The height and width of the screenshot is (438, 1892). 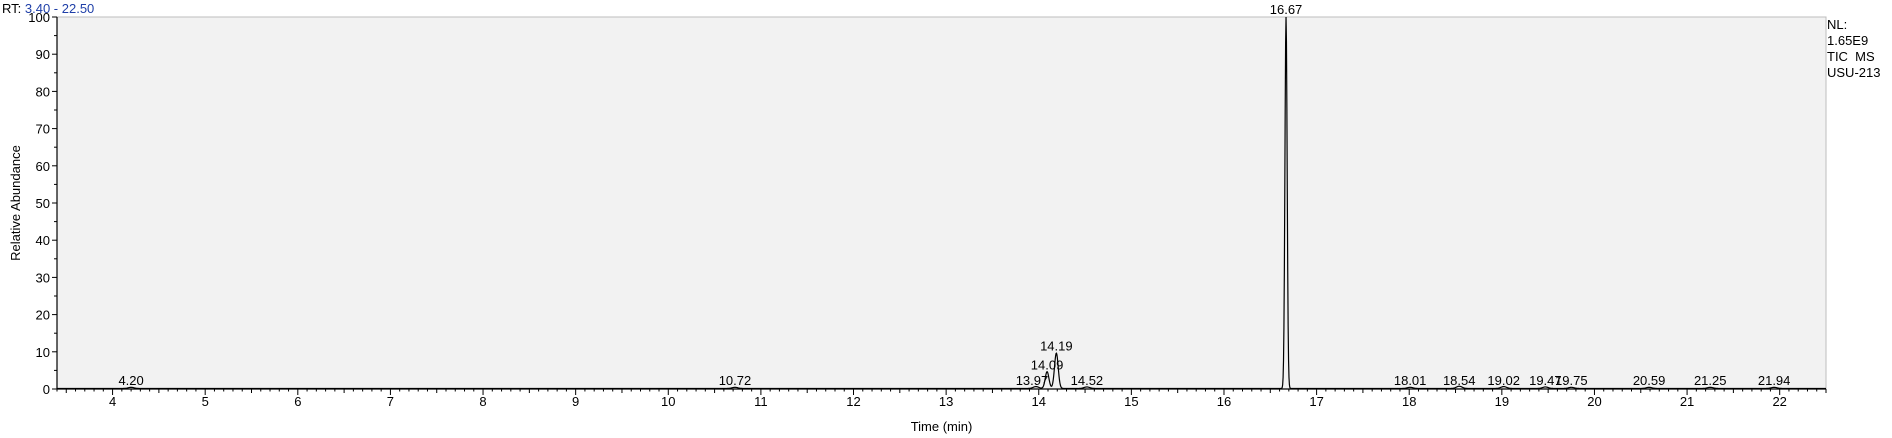 I want to click on x-tick-label: 17, so click(x=1316, y=401).